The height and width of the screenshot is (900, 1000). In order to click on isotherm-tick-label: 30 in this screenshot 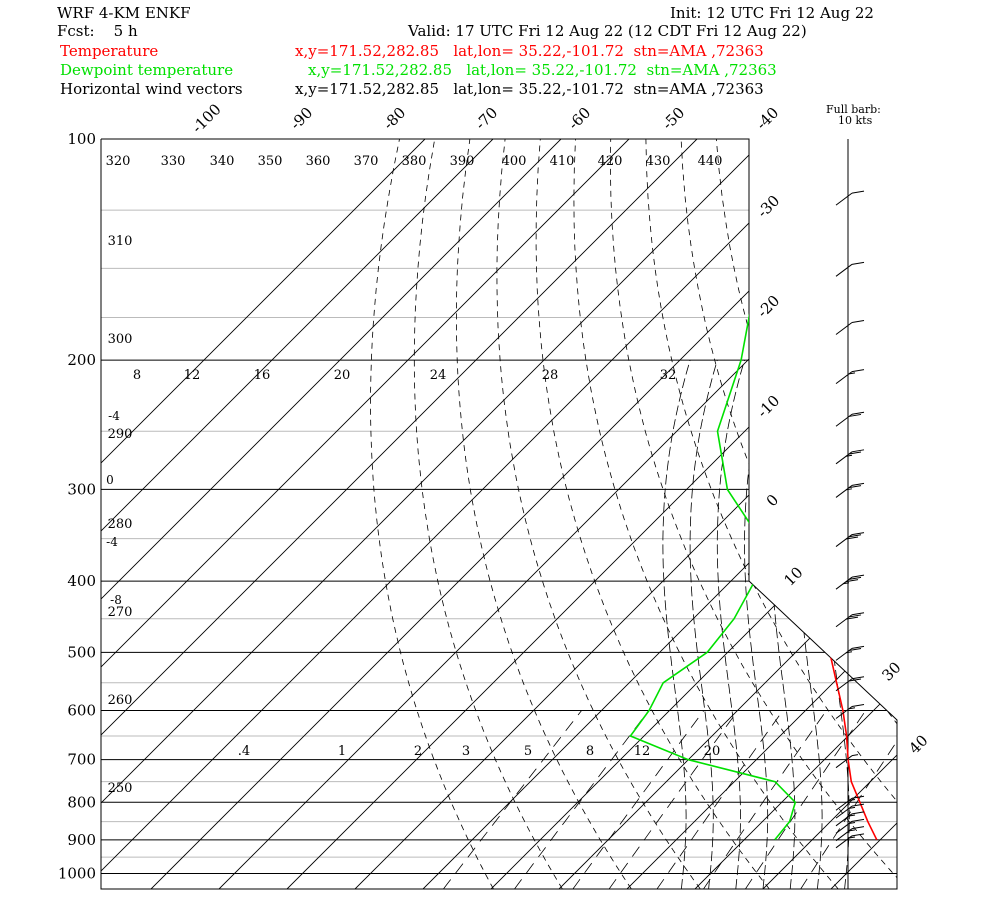, I will do `click(891, 671)`.